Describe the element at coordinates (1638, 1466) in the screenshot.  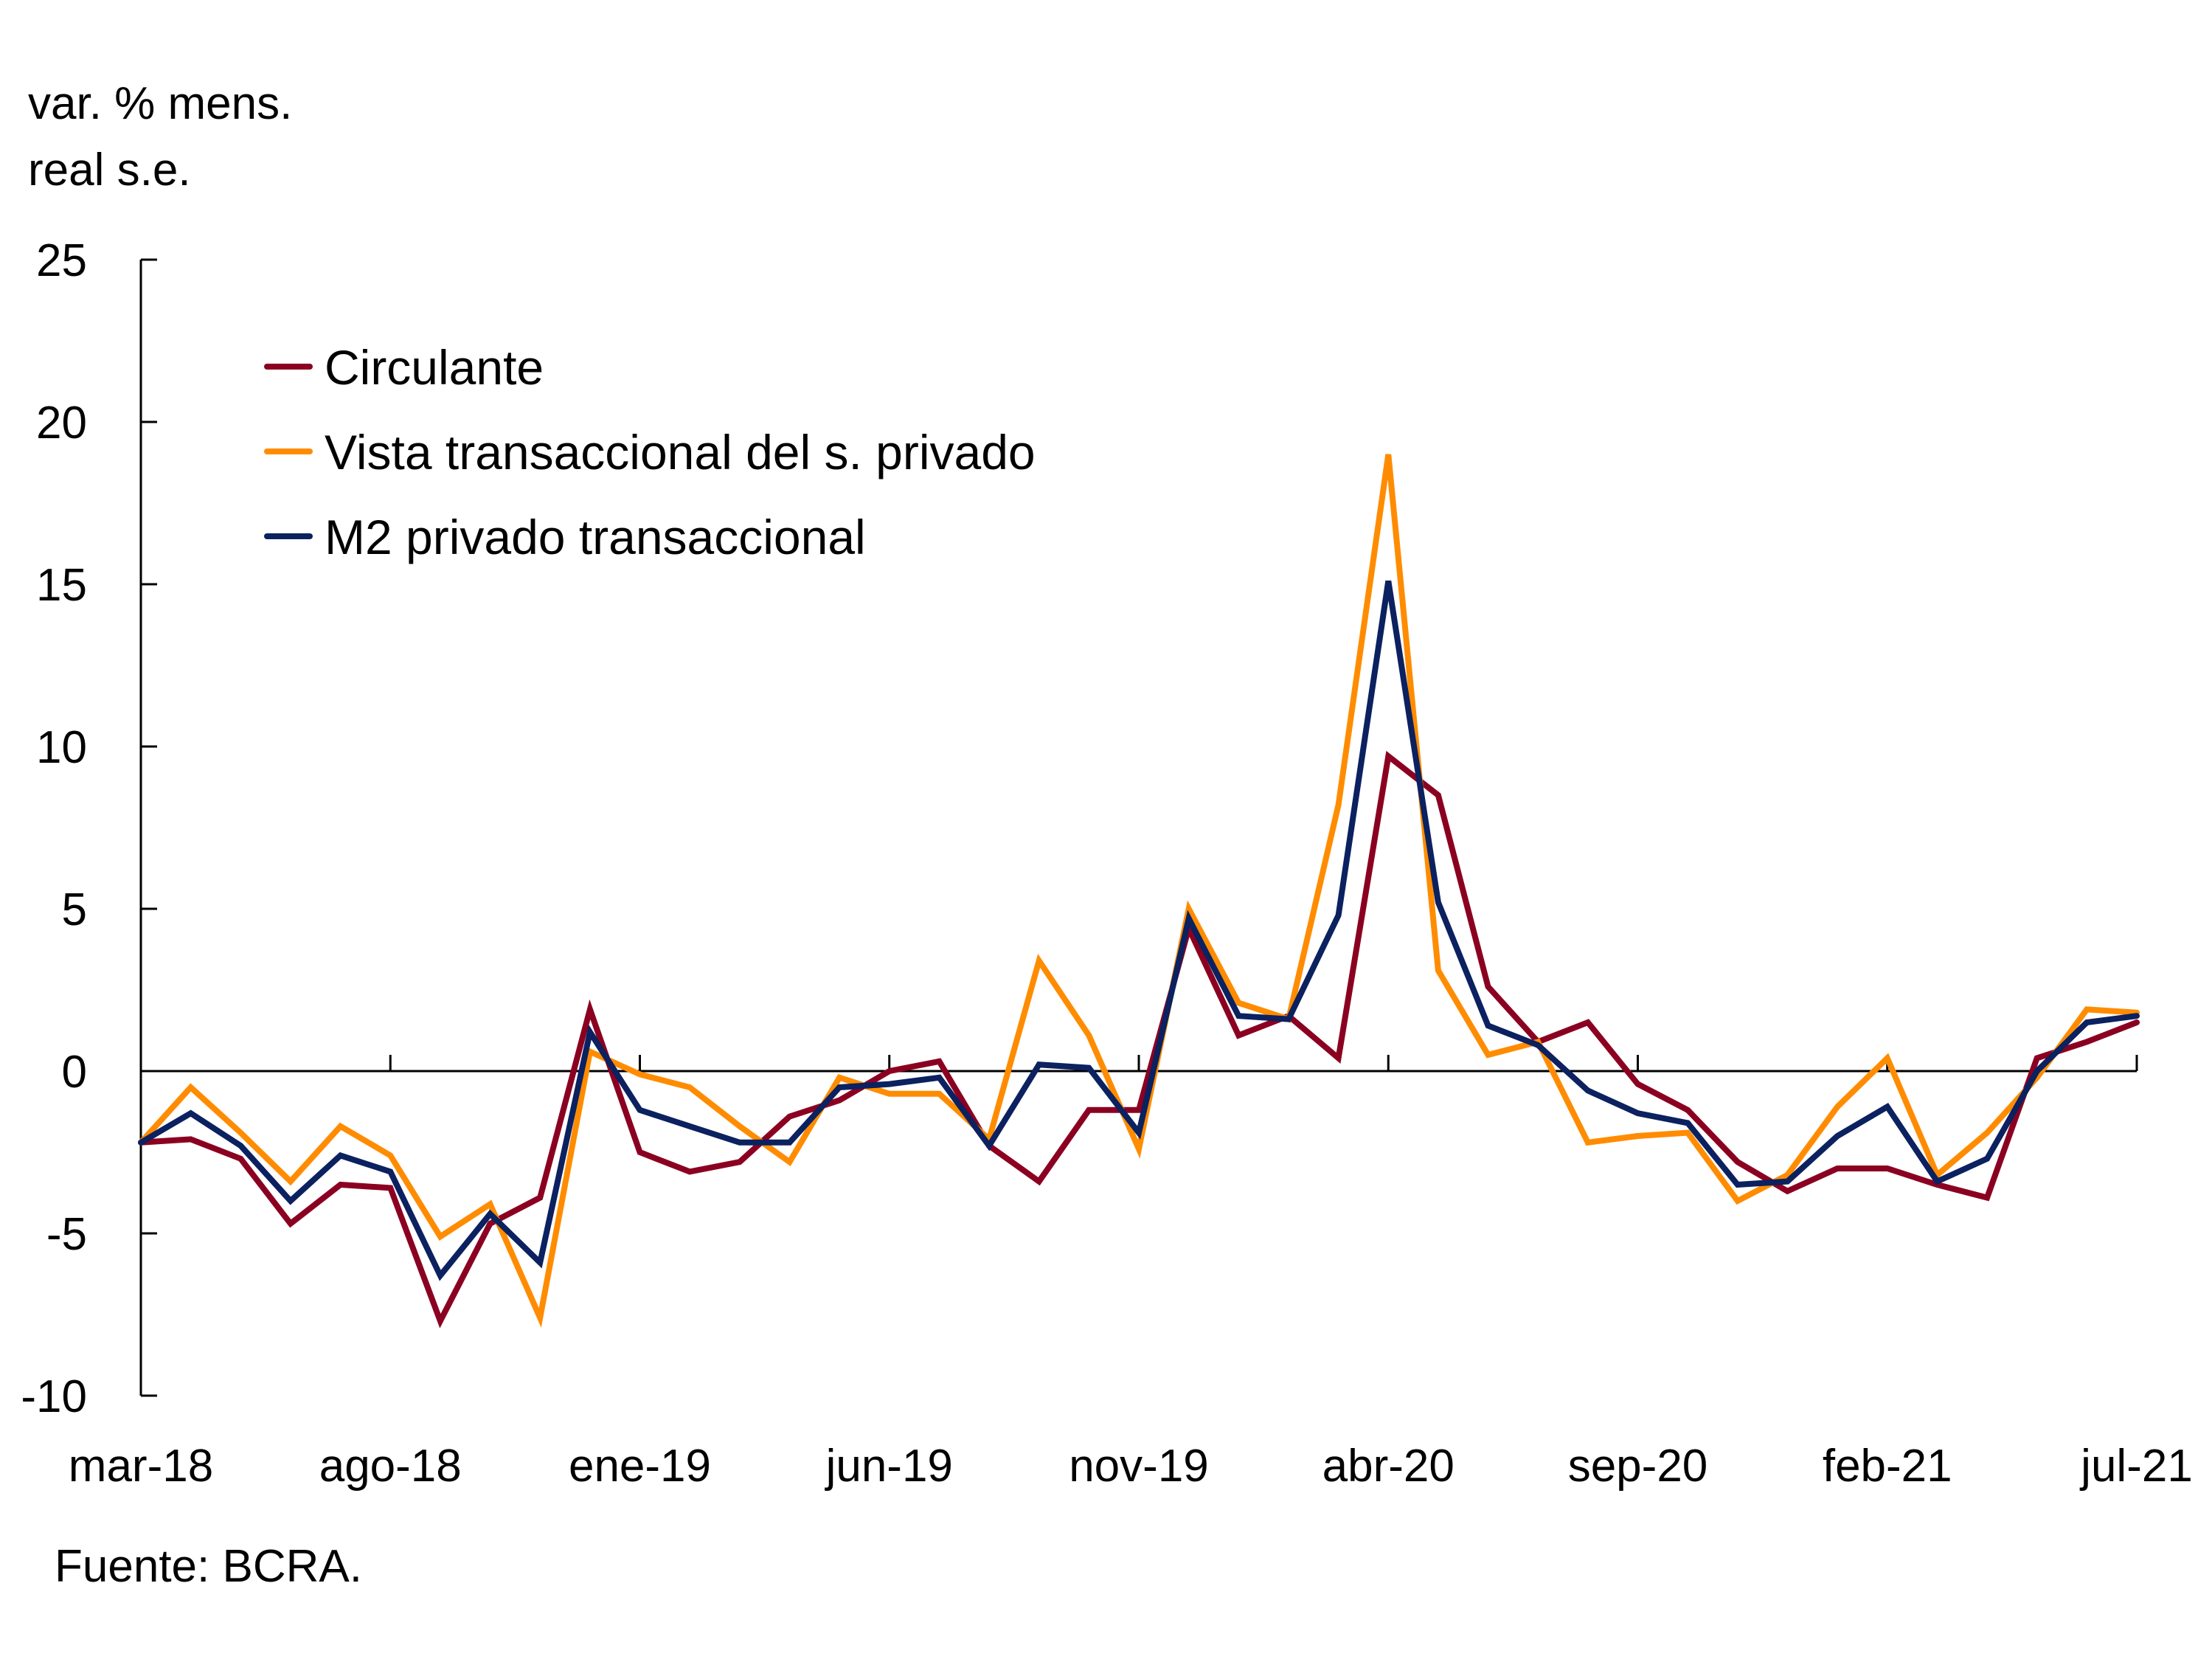
I see `x-tick-label: sep-20` at that location.